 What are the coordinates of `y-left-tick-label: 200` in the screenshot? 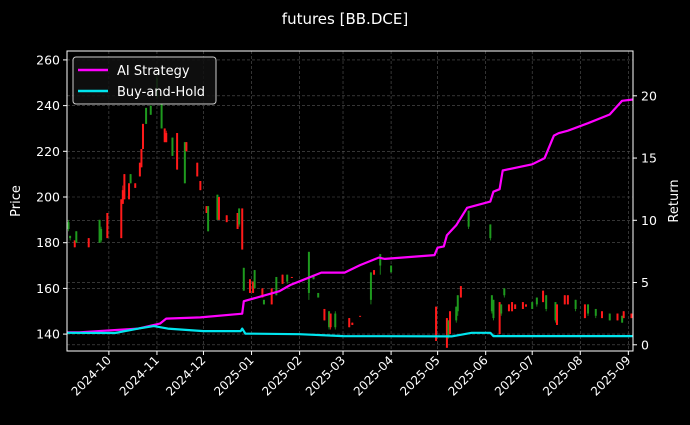 It's located at (48, 197).